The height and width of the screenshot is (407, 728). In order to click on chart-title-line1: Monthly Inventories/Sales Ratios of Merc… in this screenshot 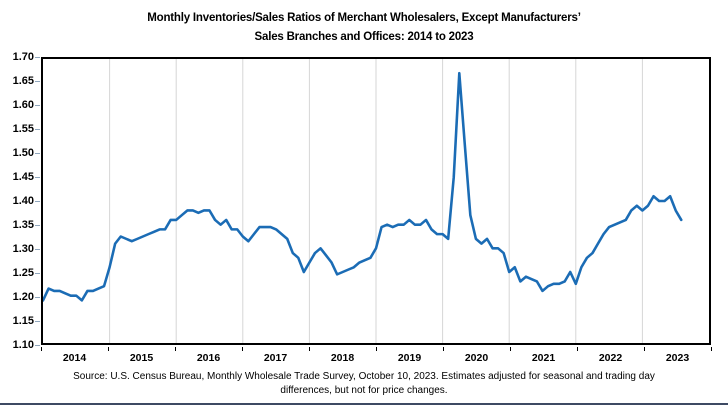, I will do `click(364, 18)`.